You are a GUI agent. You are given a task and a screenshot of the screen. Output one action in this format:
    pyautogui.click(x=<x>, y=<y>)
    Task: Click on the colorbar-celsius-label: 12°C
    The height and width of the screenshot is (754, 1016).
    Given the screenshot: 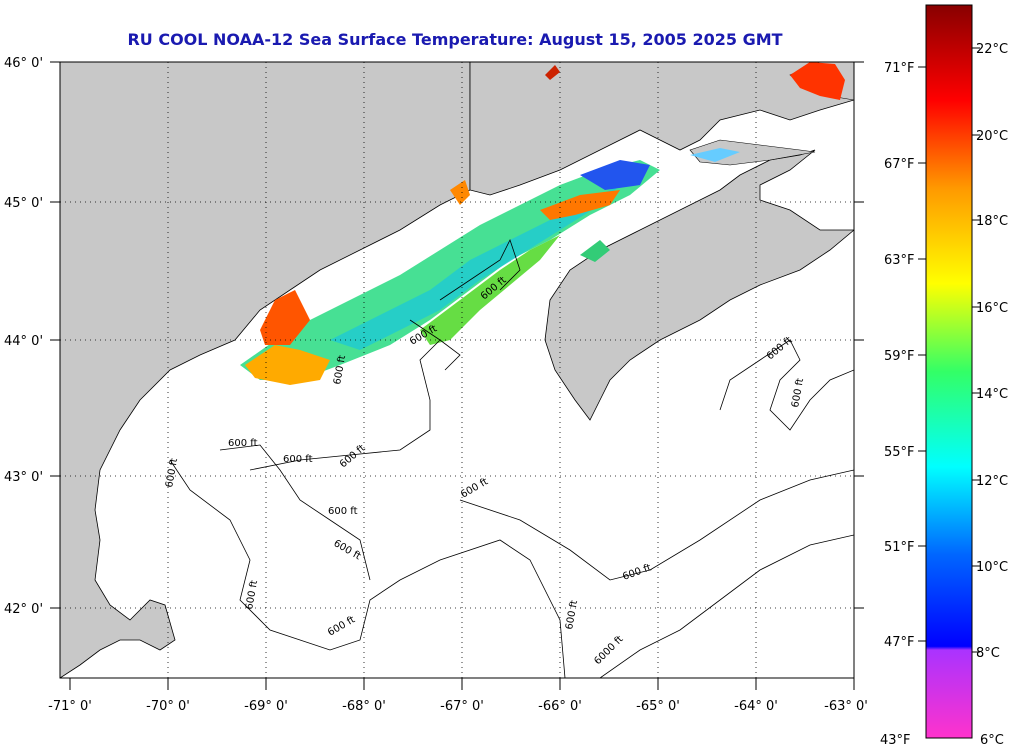 What is the action you would take?
    pyautogui.click(x=992, y=481)
    